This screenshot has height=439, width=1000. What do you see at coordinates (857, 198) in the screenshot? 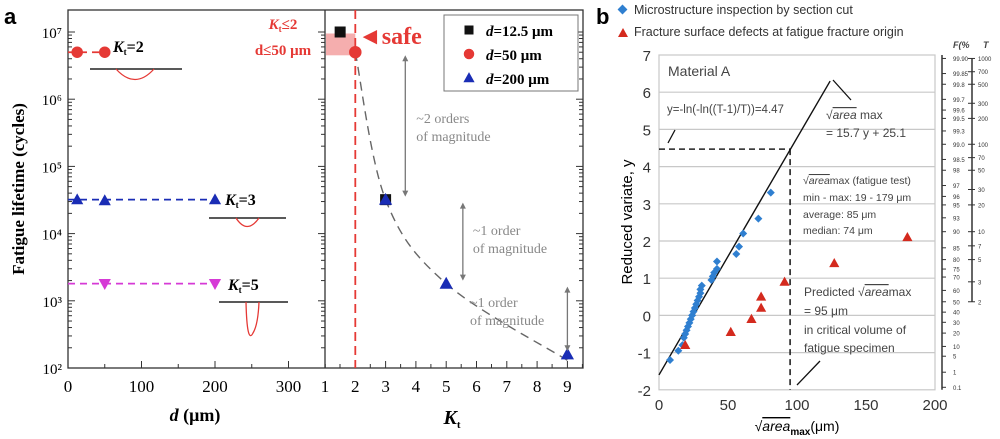
I see `stats-line2: min - max: 19 - 179 μm` at bounding box center [857, 198].